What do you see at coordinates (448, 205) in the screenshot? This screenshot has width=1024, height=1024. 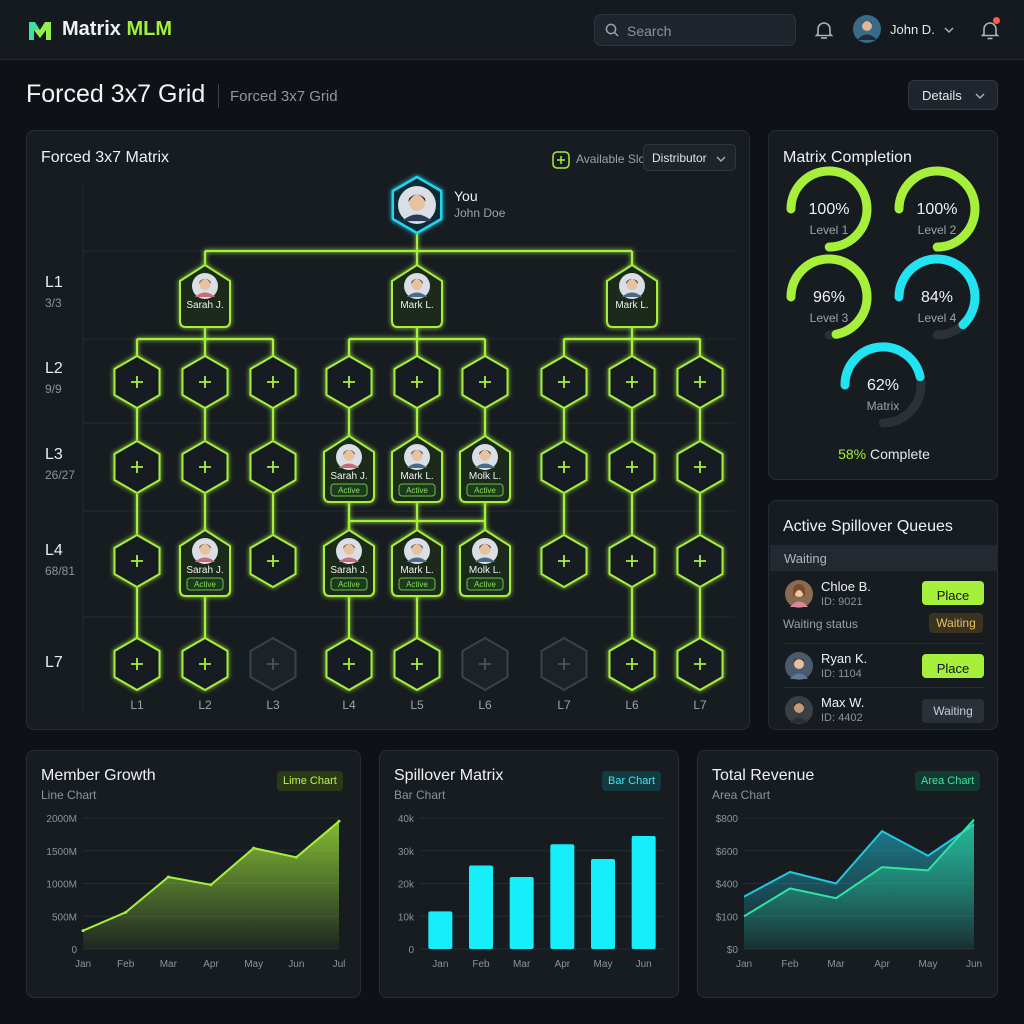 I see `root-member-node: You John Doe` at bounding box center [448, 205].